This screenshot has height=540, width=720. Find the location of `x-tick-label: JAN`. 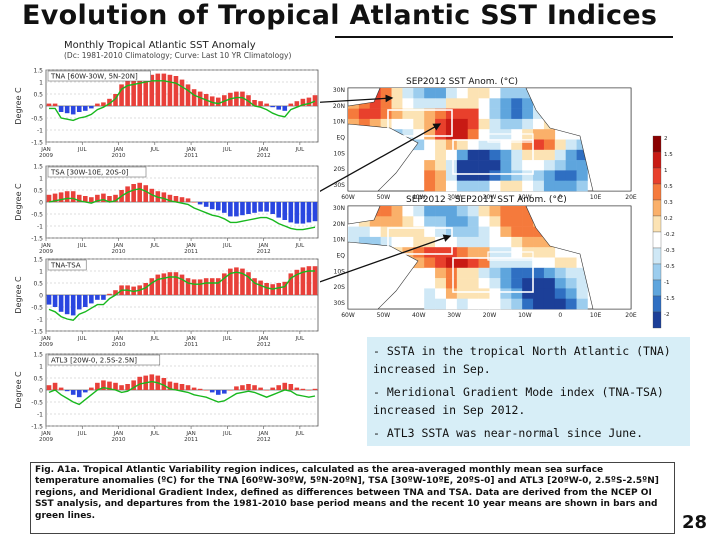

x-tick-label: JAN is located at coordinates (118, 339).